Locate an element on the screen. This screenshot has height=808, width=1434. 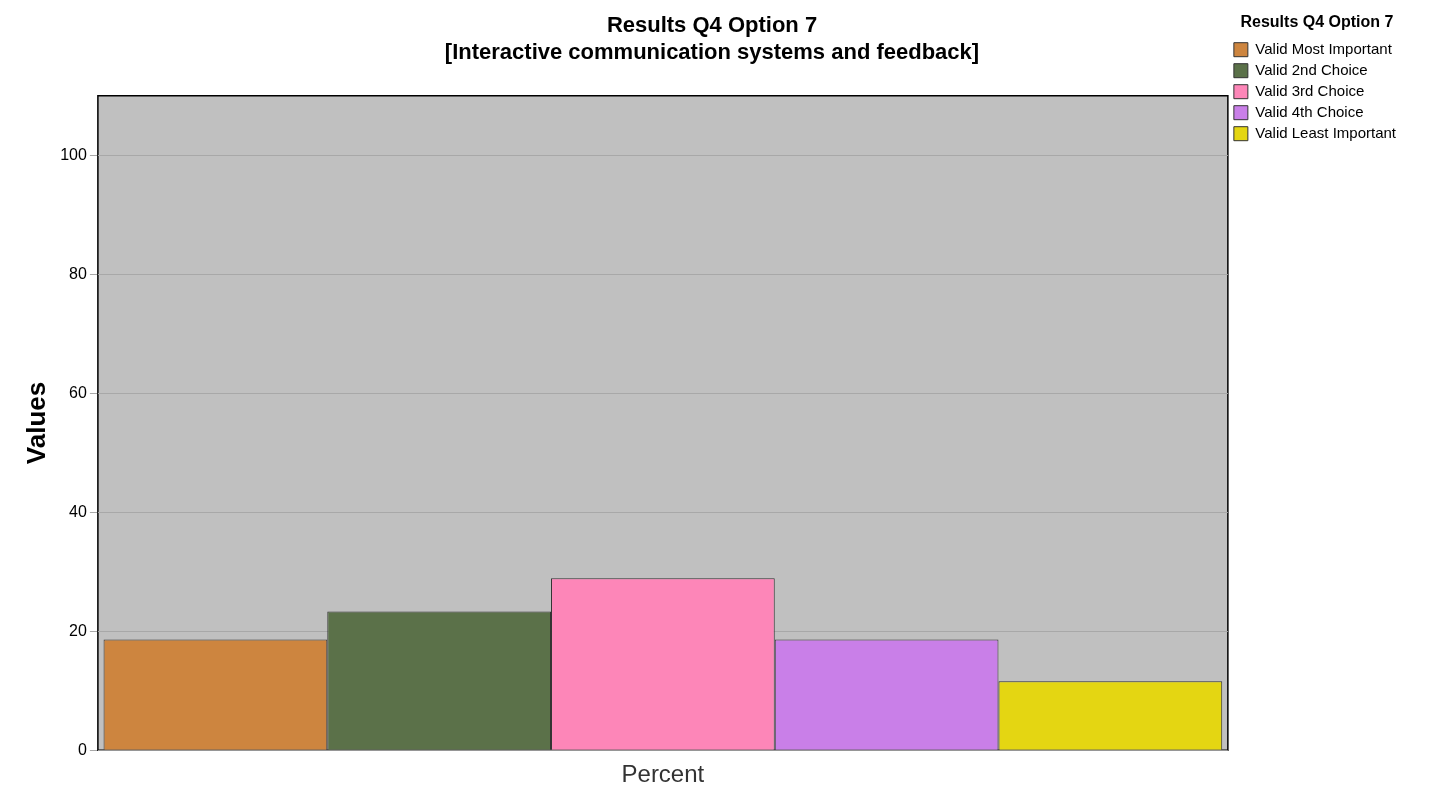
legend-label: Valid 2nd Choice is located at coordinates (1311, 69).